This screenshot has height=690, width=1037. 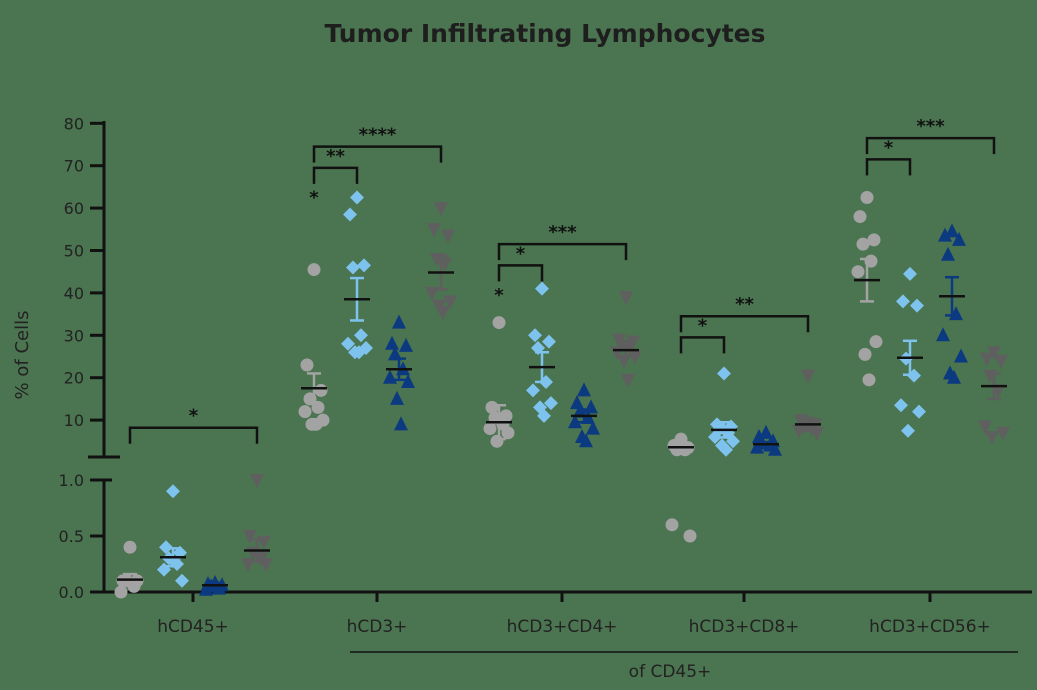 What do you see at coordinates (744, 627) in the screenshot?
I see `x-tick-label: hCD3+CD8+` at bounding box center [744, 627].